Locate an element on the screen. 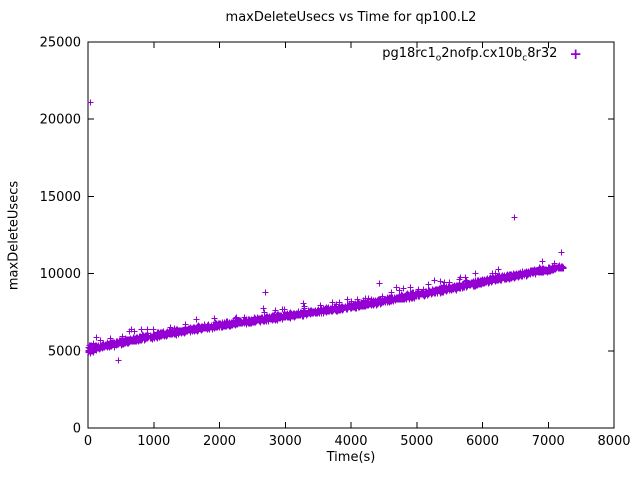 Image resolution: width=640 pixels, height=480 pixels. x-tick-label: 2000 is located at coordinates (219, 441).